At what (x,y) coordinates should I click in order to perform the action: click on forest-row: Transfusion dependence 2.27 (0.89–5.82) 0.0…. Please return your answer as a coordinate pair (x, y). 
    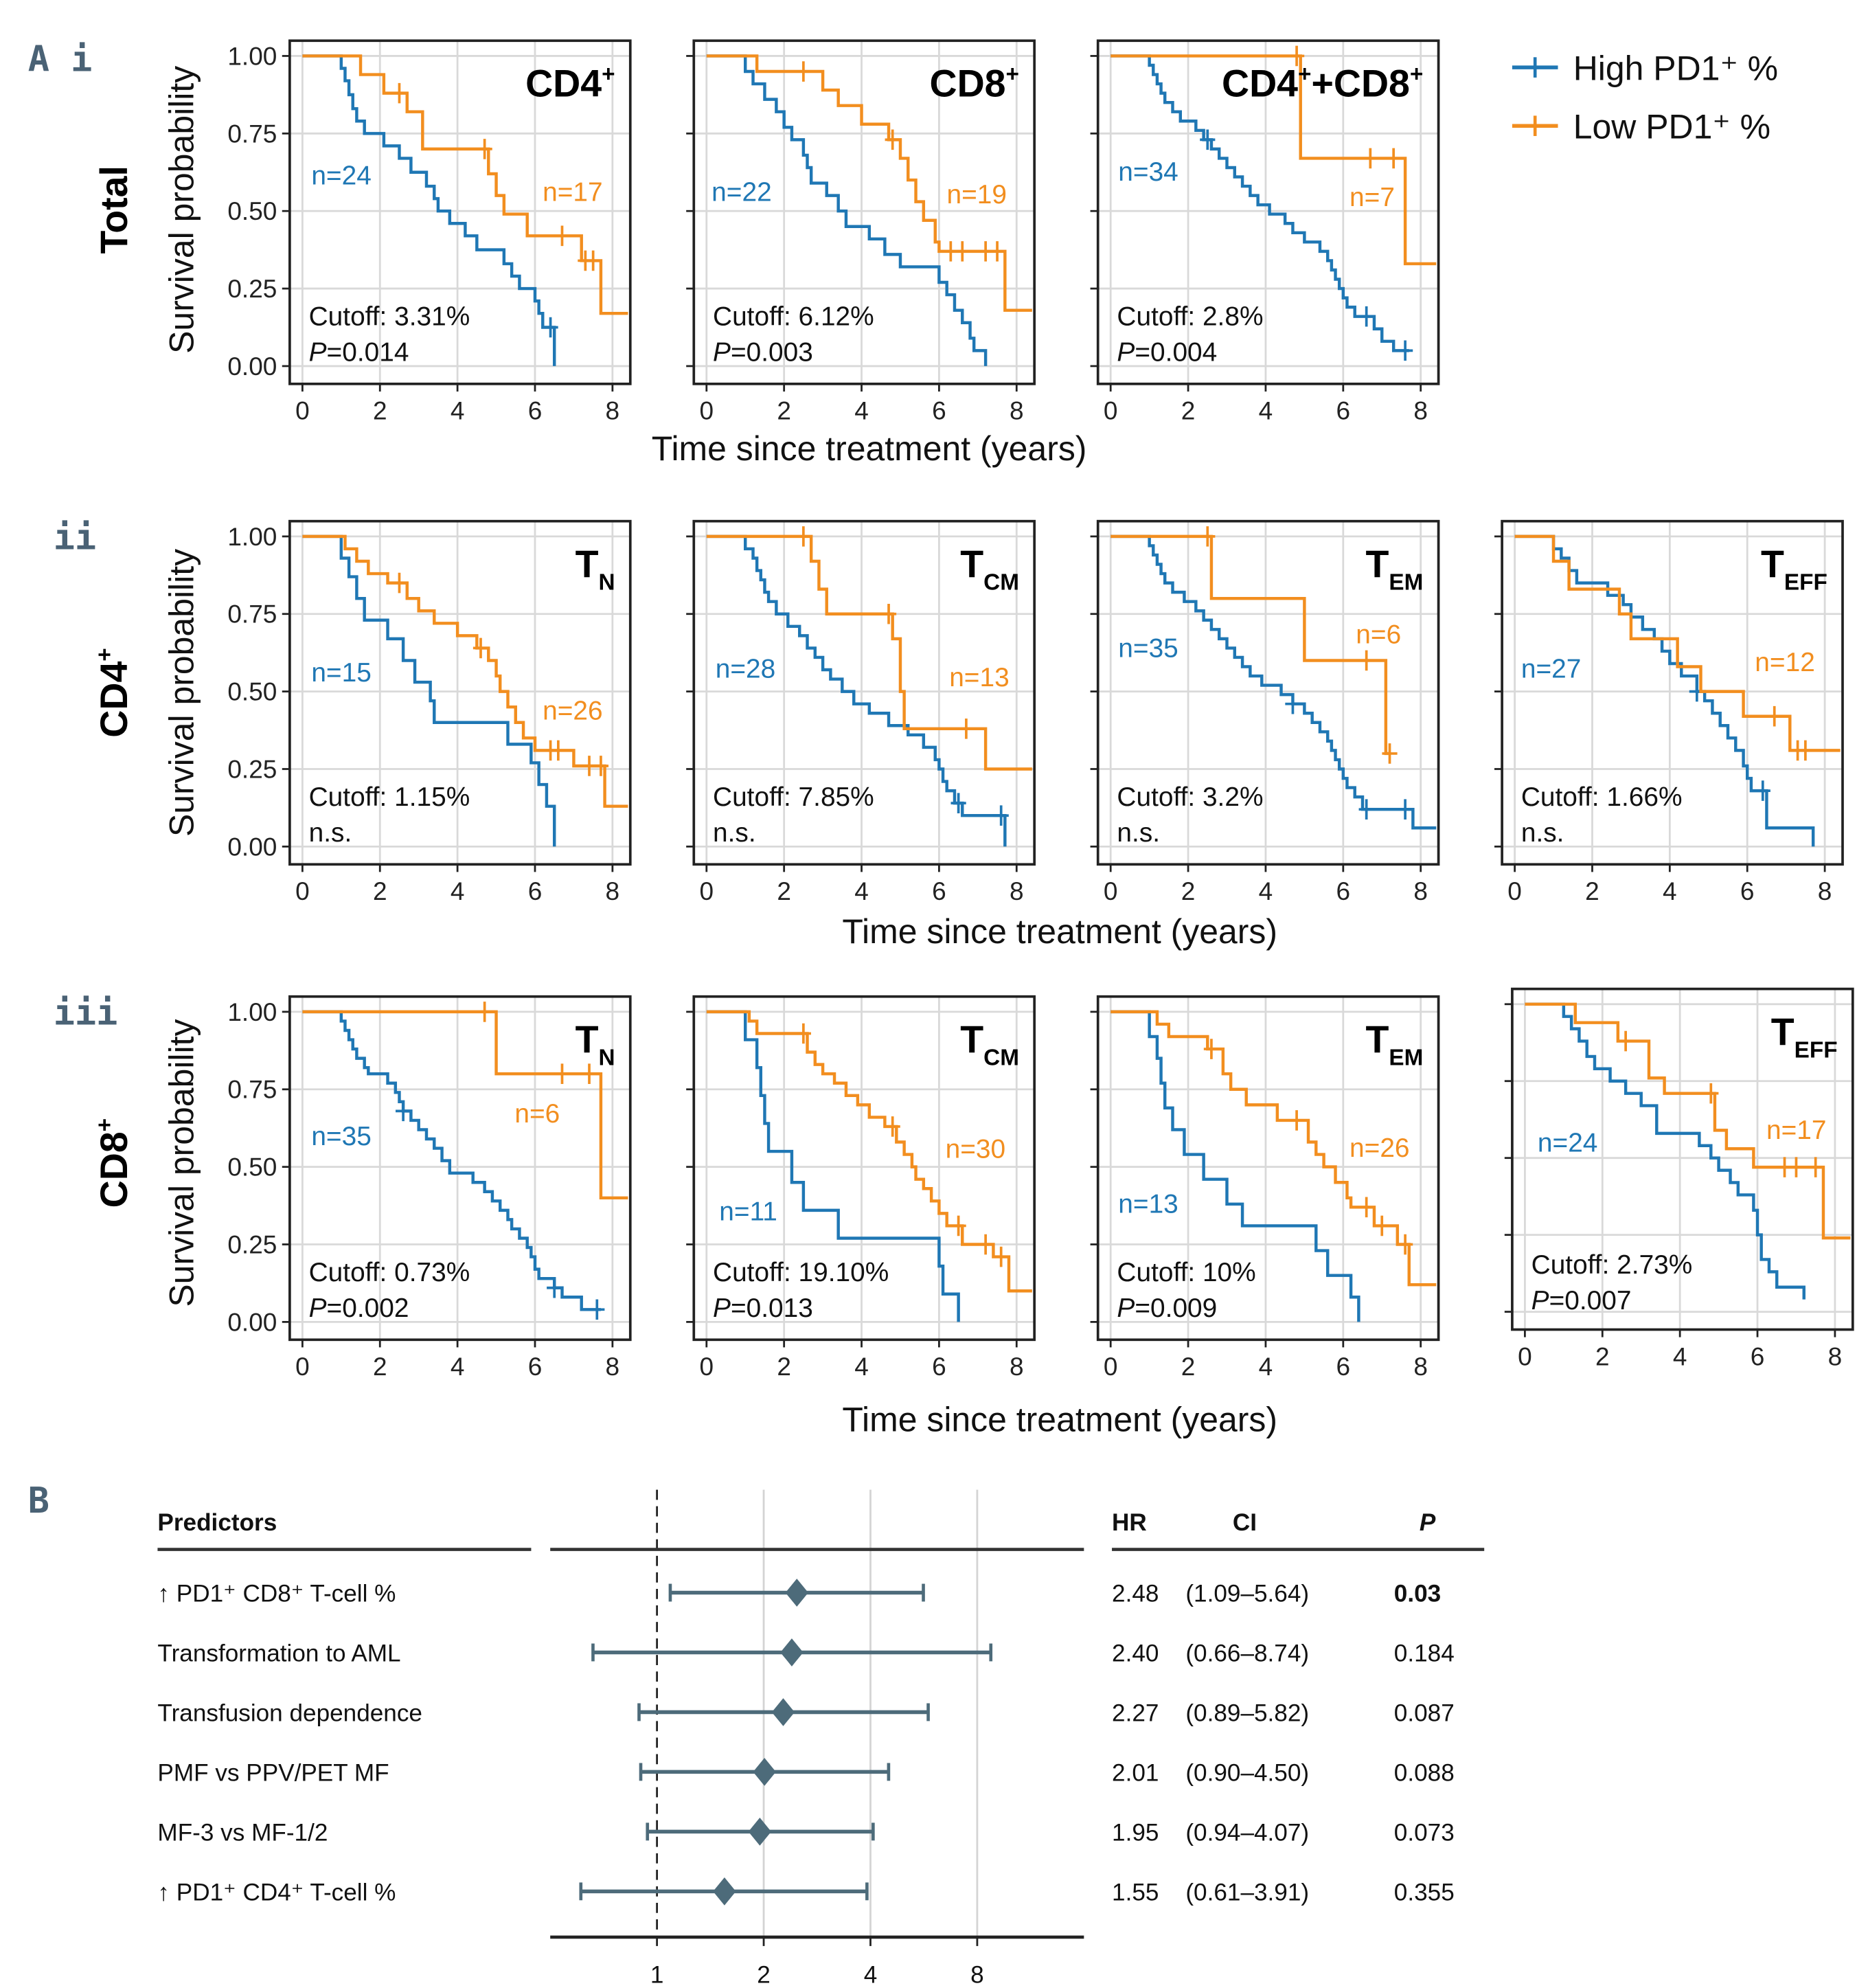
    Looking at the image, I should click on (806, 1712).